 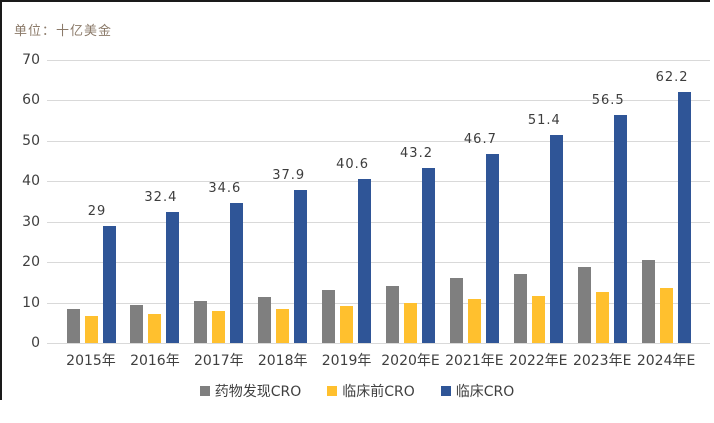 What do you see at coordinates (538, 319) in the screenshot?
I see `bar-series2-2022年E` at bounding box center [538, 319].